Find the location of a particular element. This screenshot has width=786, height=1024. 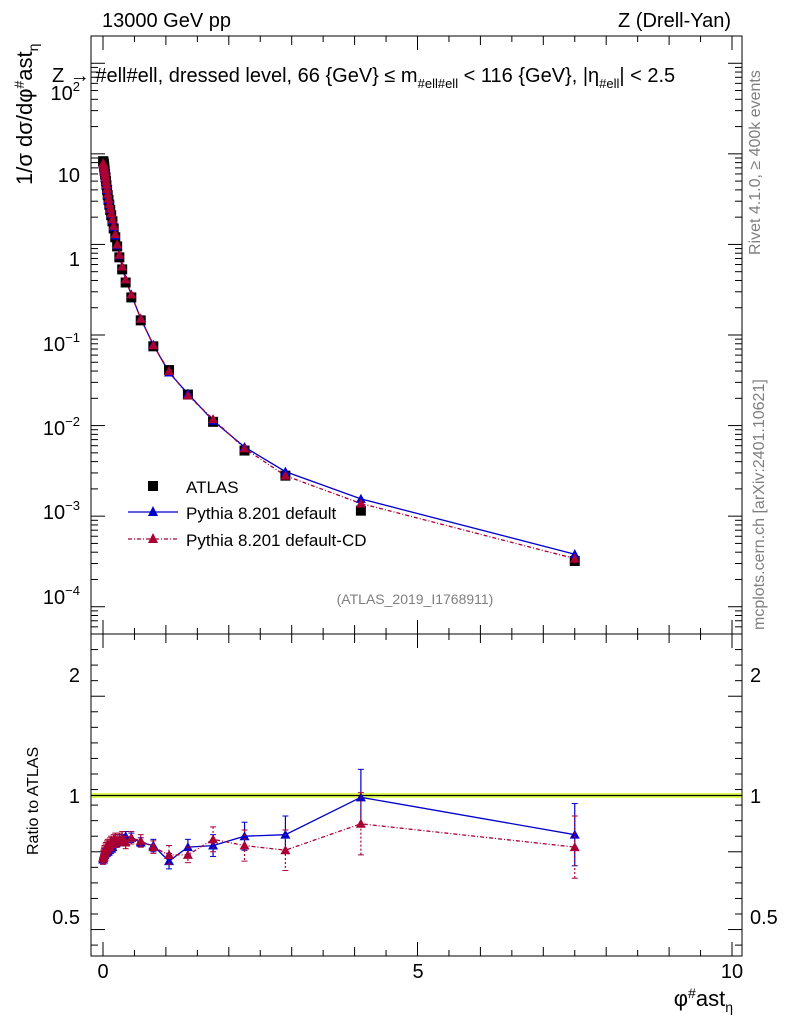

y-tick-label-0.1: 10⁻¹ is located at coordinates (61, 343).